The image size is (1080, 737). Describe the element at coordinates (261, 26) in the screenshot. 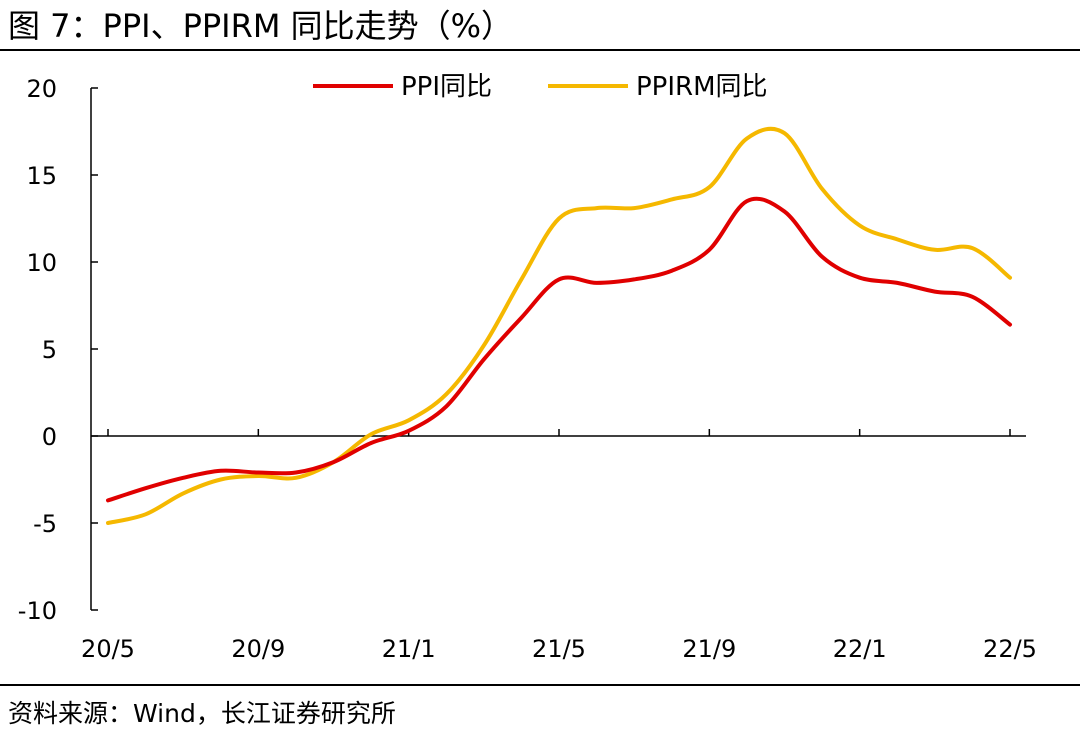

I see `page-title: 图 7：PPI、PPIRM 同比走势（%）` at that location.